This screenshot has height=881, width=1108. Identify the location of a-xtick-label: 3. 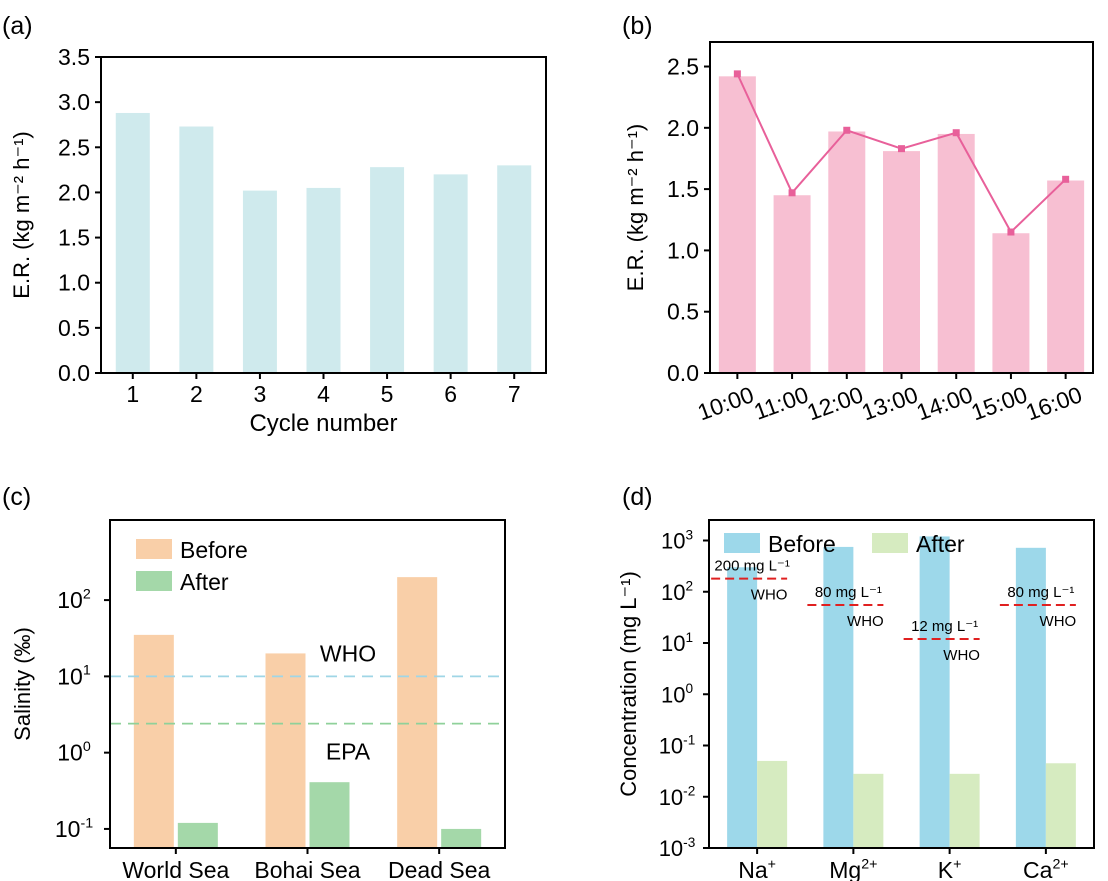
(260, 394).